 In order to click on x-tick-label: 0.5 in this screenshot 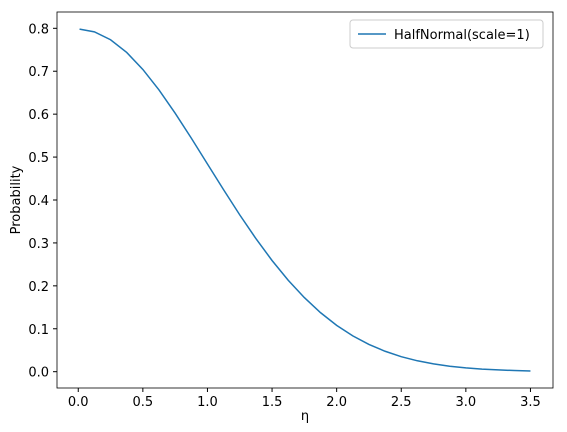, I will do `click(143, 402)`.